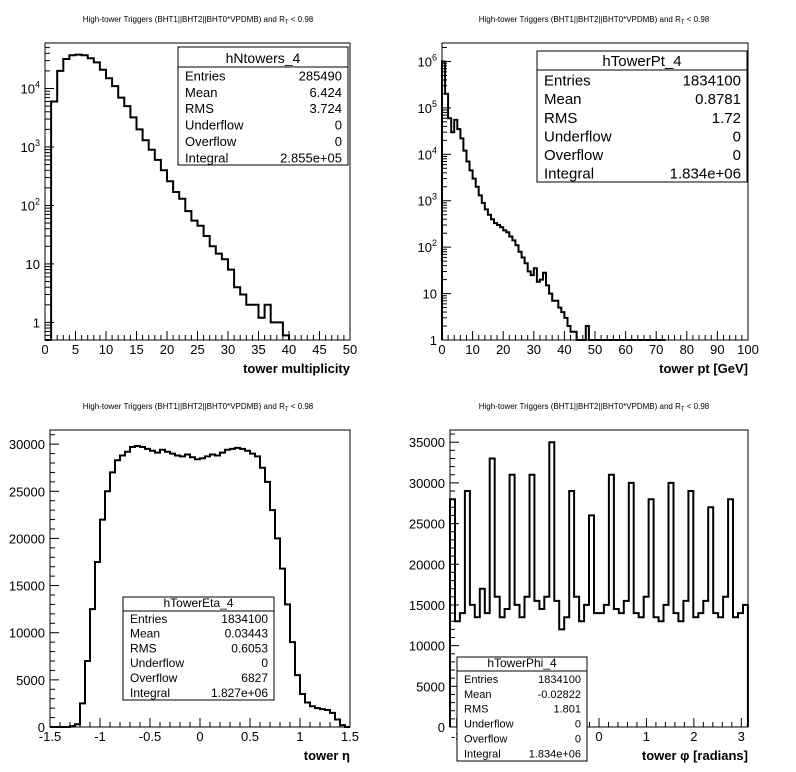 The height and width of the screenshot is (772, 796). What do you see at coordinates (717, 349) in the screenshot?
I see `x-tick-label: 90` at bounding box center [717, 349].